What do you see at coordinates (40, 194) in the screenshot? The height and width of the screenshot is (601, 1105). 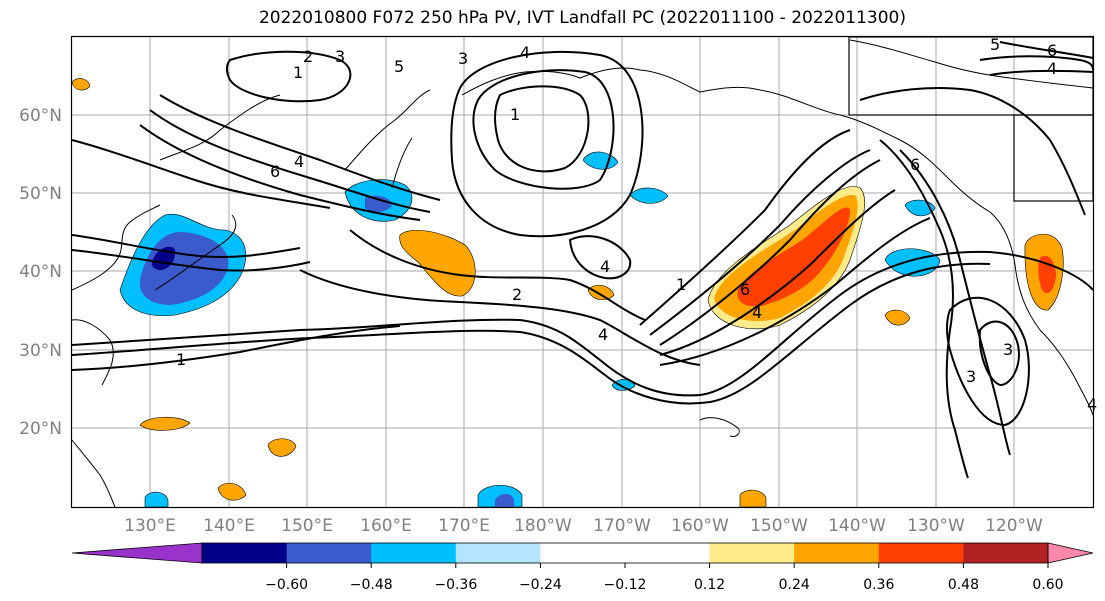 I see `lat-label: 50°N` at bounding box center [40, 194].